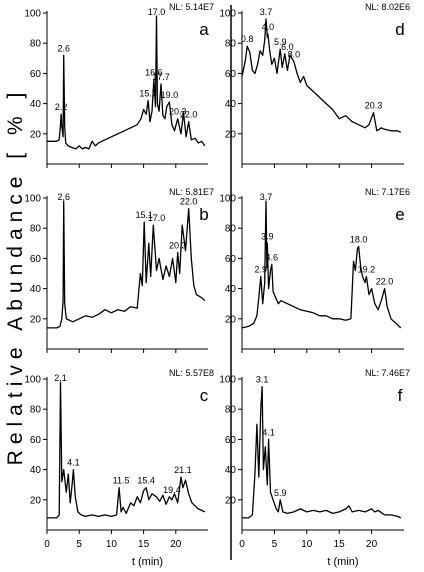 This screenshot has width=424, height=572. Describe the element at coordinates (321, 75) in the screenshot. I see `series-line-d` at that location.